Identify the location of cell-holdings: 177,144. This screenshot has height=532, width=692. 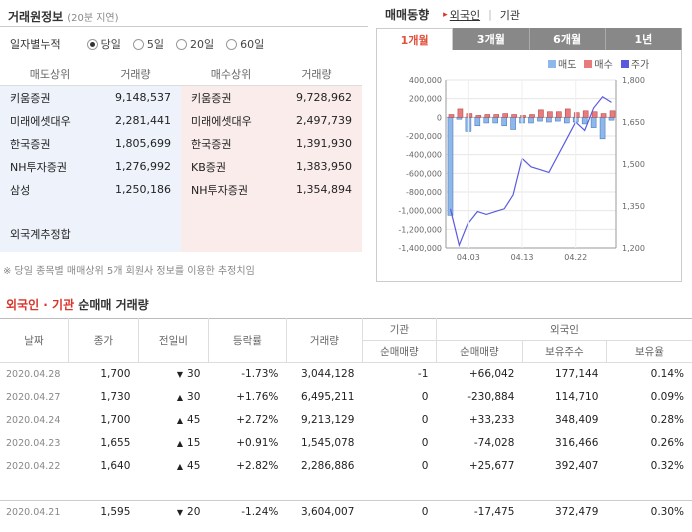
(576, 374).